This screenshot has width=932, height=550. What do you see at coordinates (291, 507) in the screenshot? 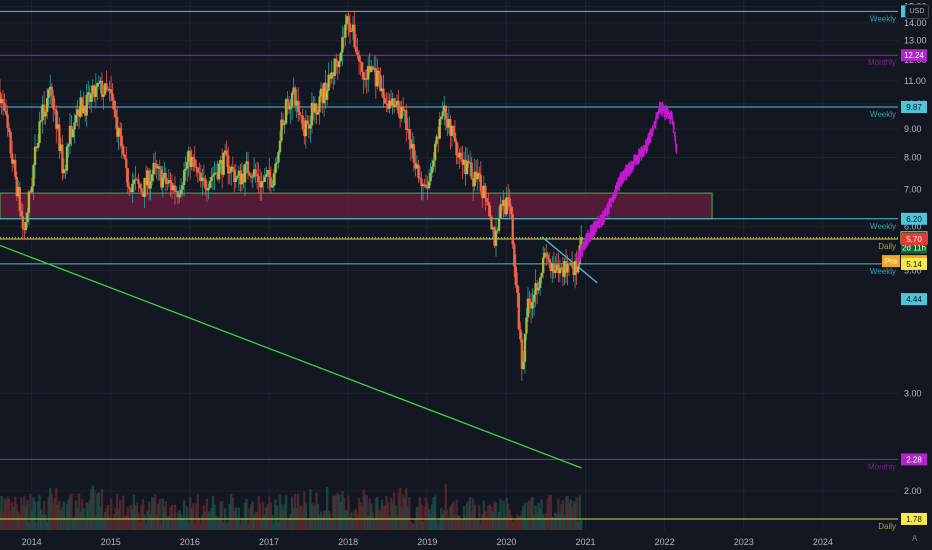
I see `volume-bars` at bounding box center [291, 507].